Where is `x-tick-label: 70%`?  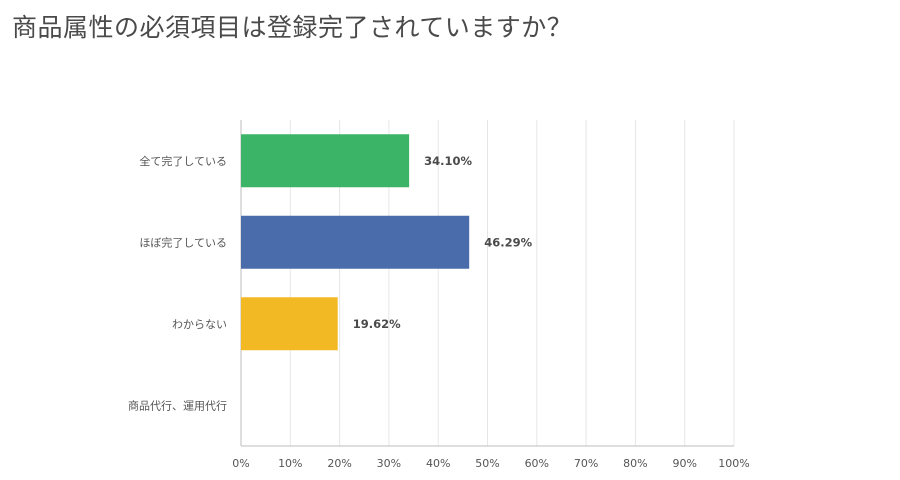
x-tick-label: 70% is located at coordinates (586, 463).